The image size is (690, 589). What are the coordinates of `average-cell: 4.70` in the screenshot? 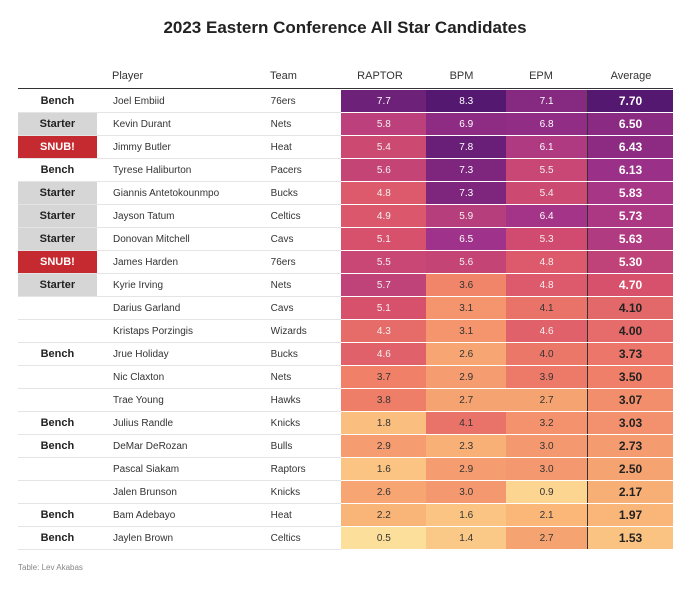 It's located at (630, 285).